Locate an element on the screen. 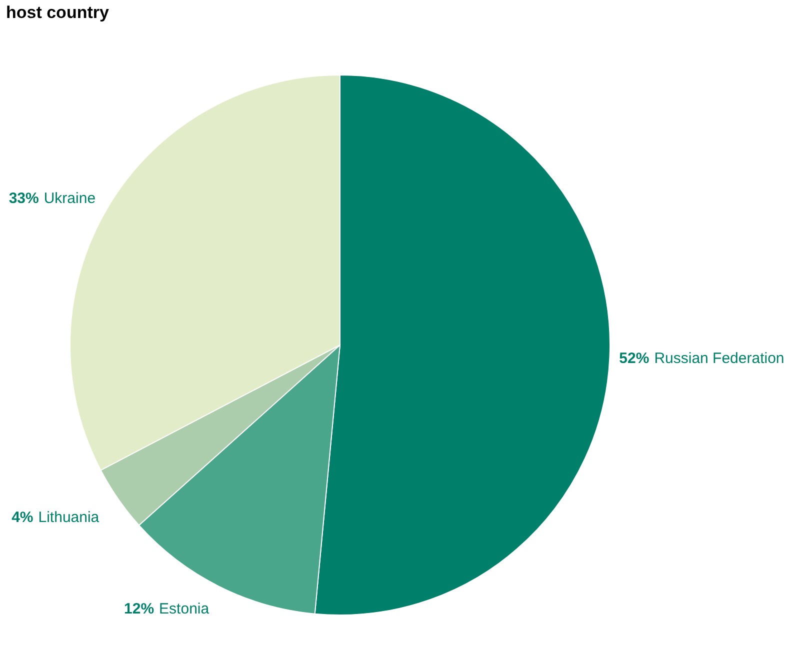 The width and height of the screenshot is (812, 647). slice-label: Lithuania is located at coordinates (69, 517).